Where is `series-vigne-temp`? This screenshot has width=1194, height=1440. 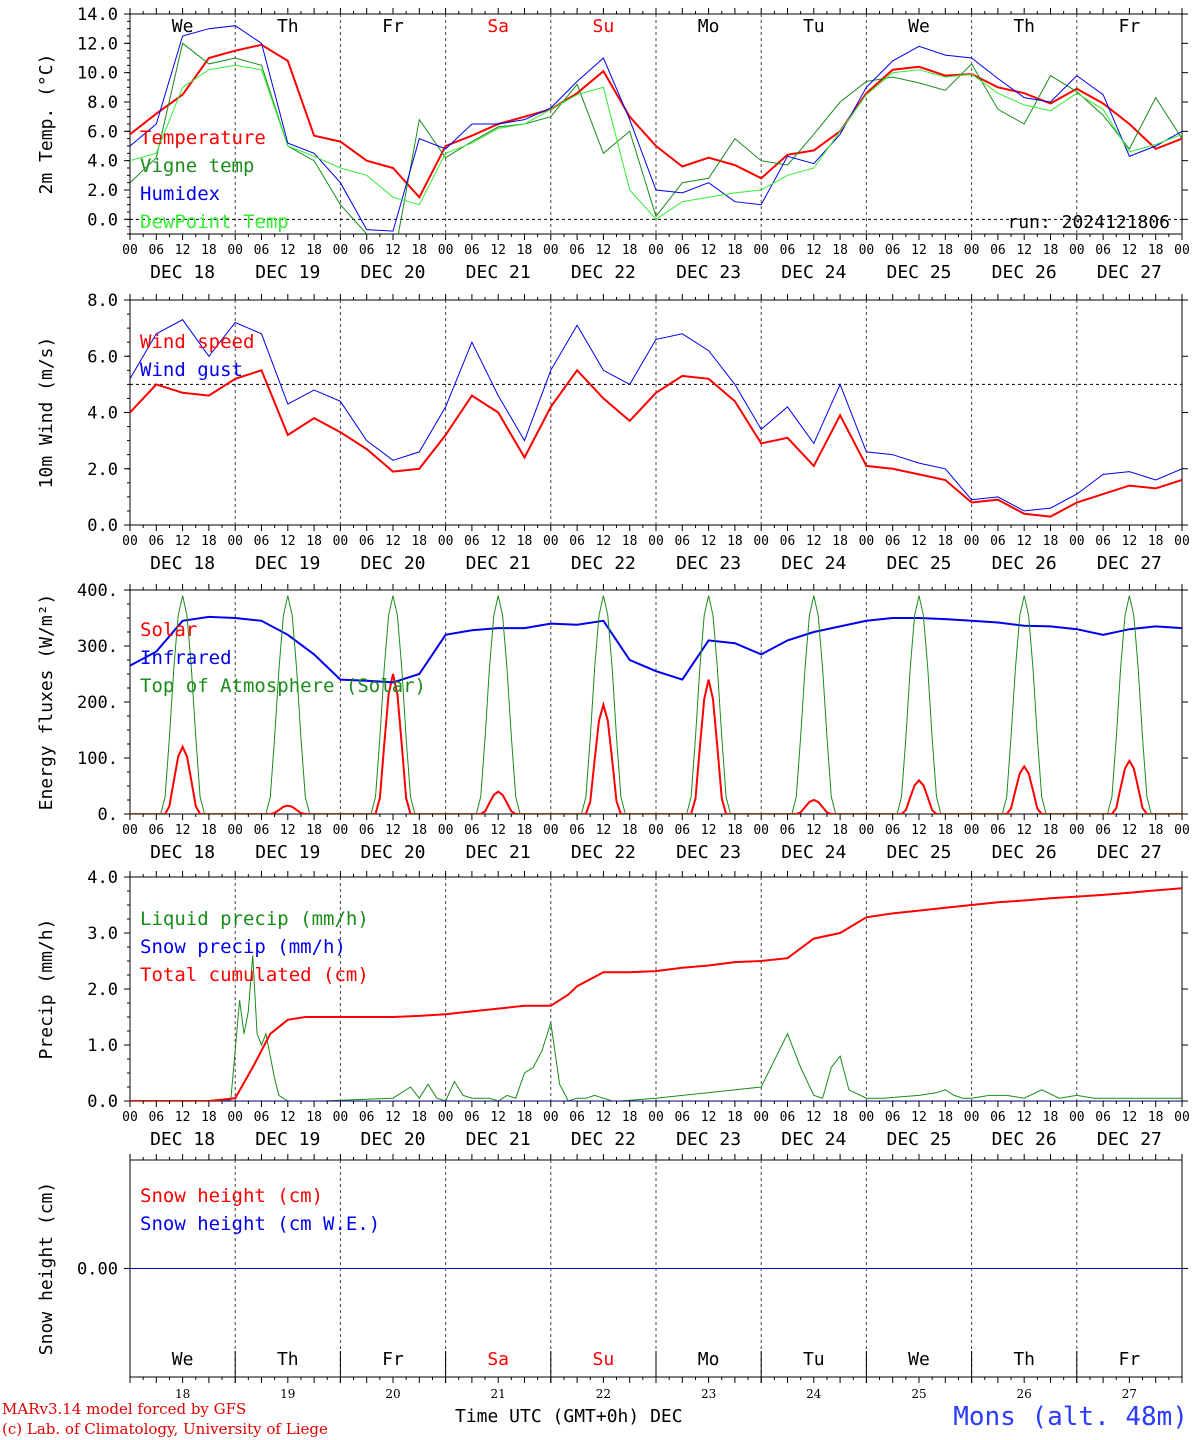
series-vigne-temp is located at coordinates (656, 138).